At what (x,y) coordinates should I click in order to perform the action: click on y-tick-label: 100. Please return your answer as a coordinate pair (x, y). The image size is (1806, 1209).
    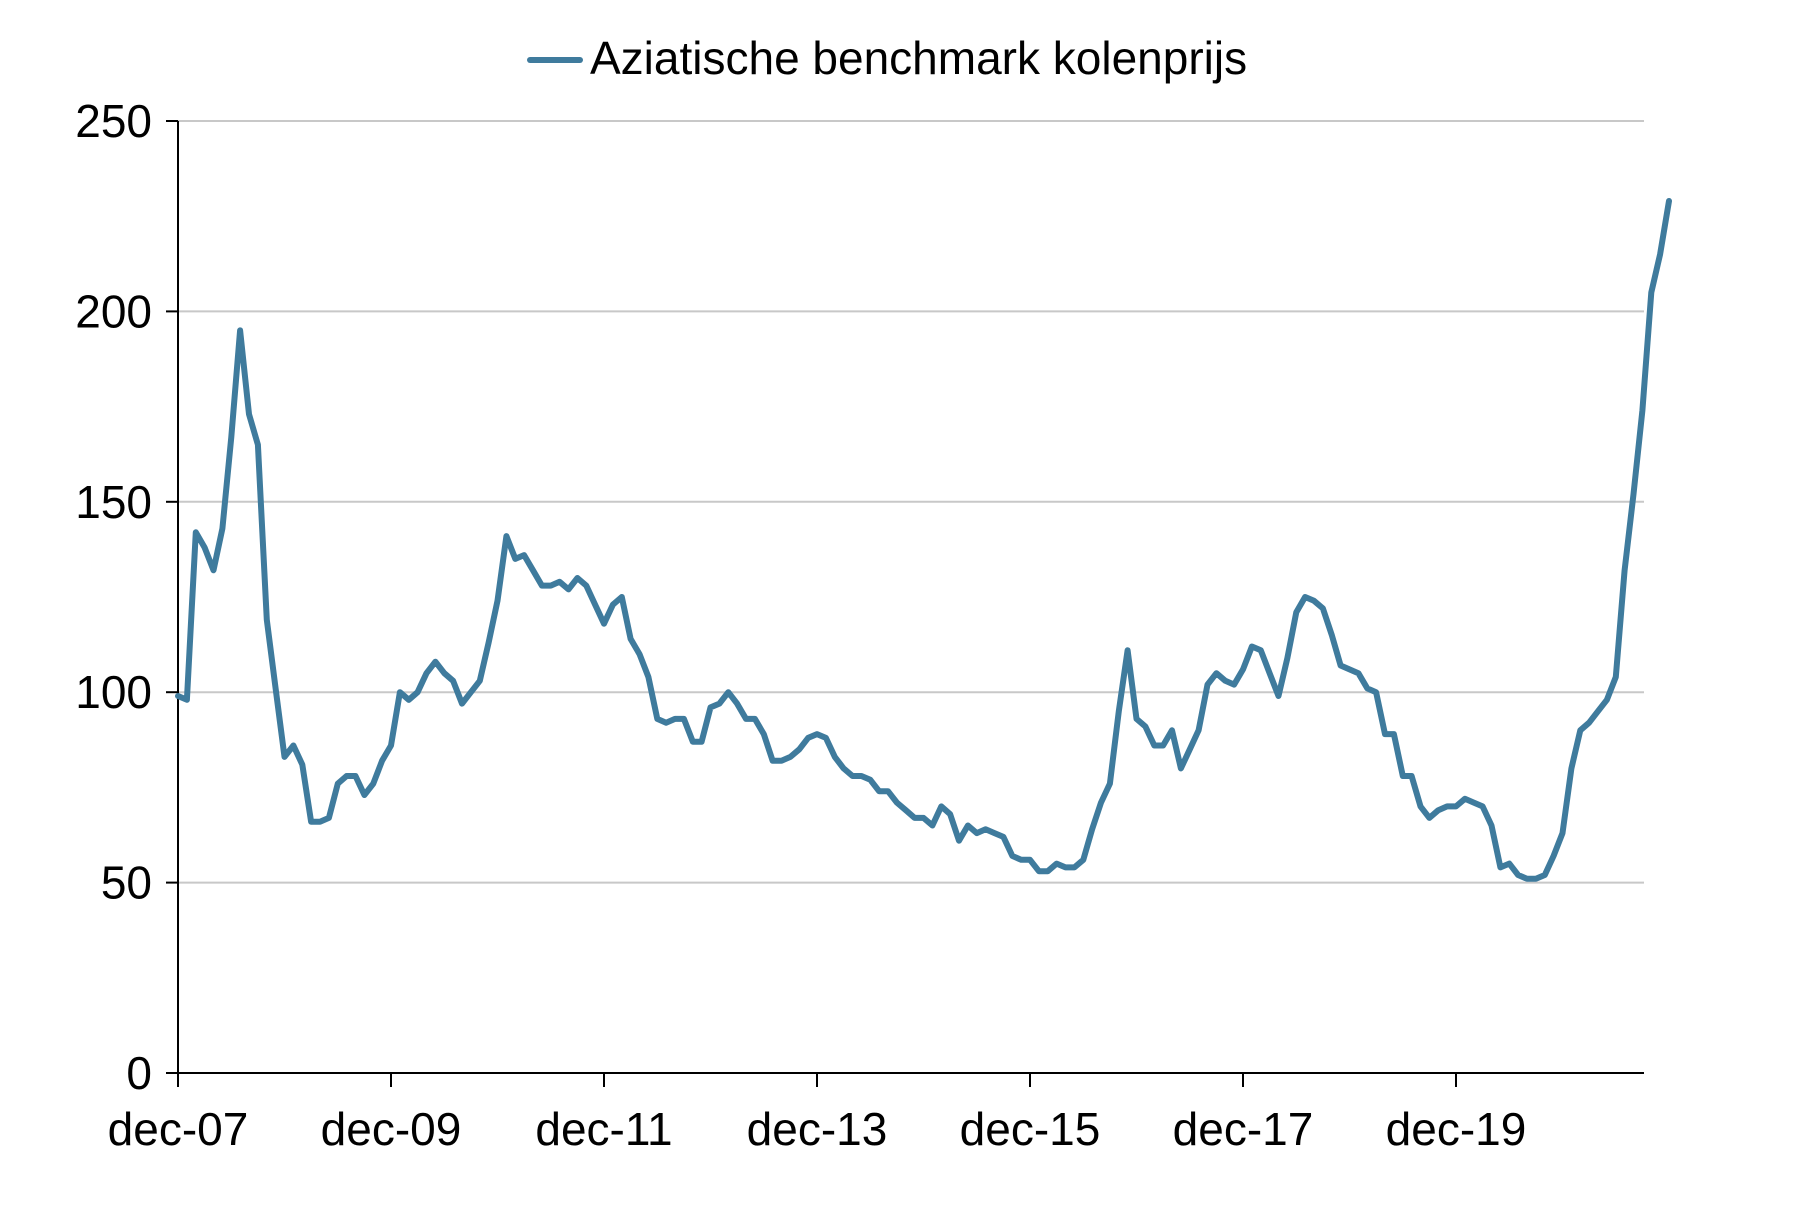
    Looking at the image, I should click on (113, 692).